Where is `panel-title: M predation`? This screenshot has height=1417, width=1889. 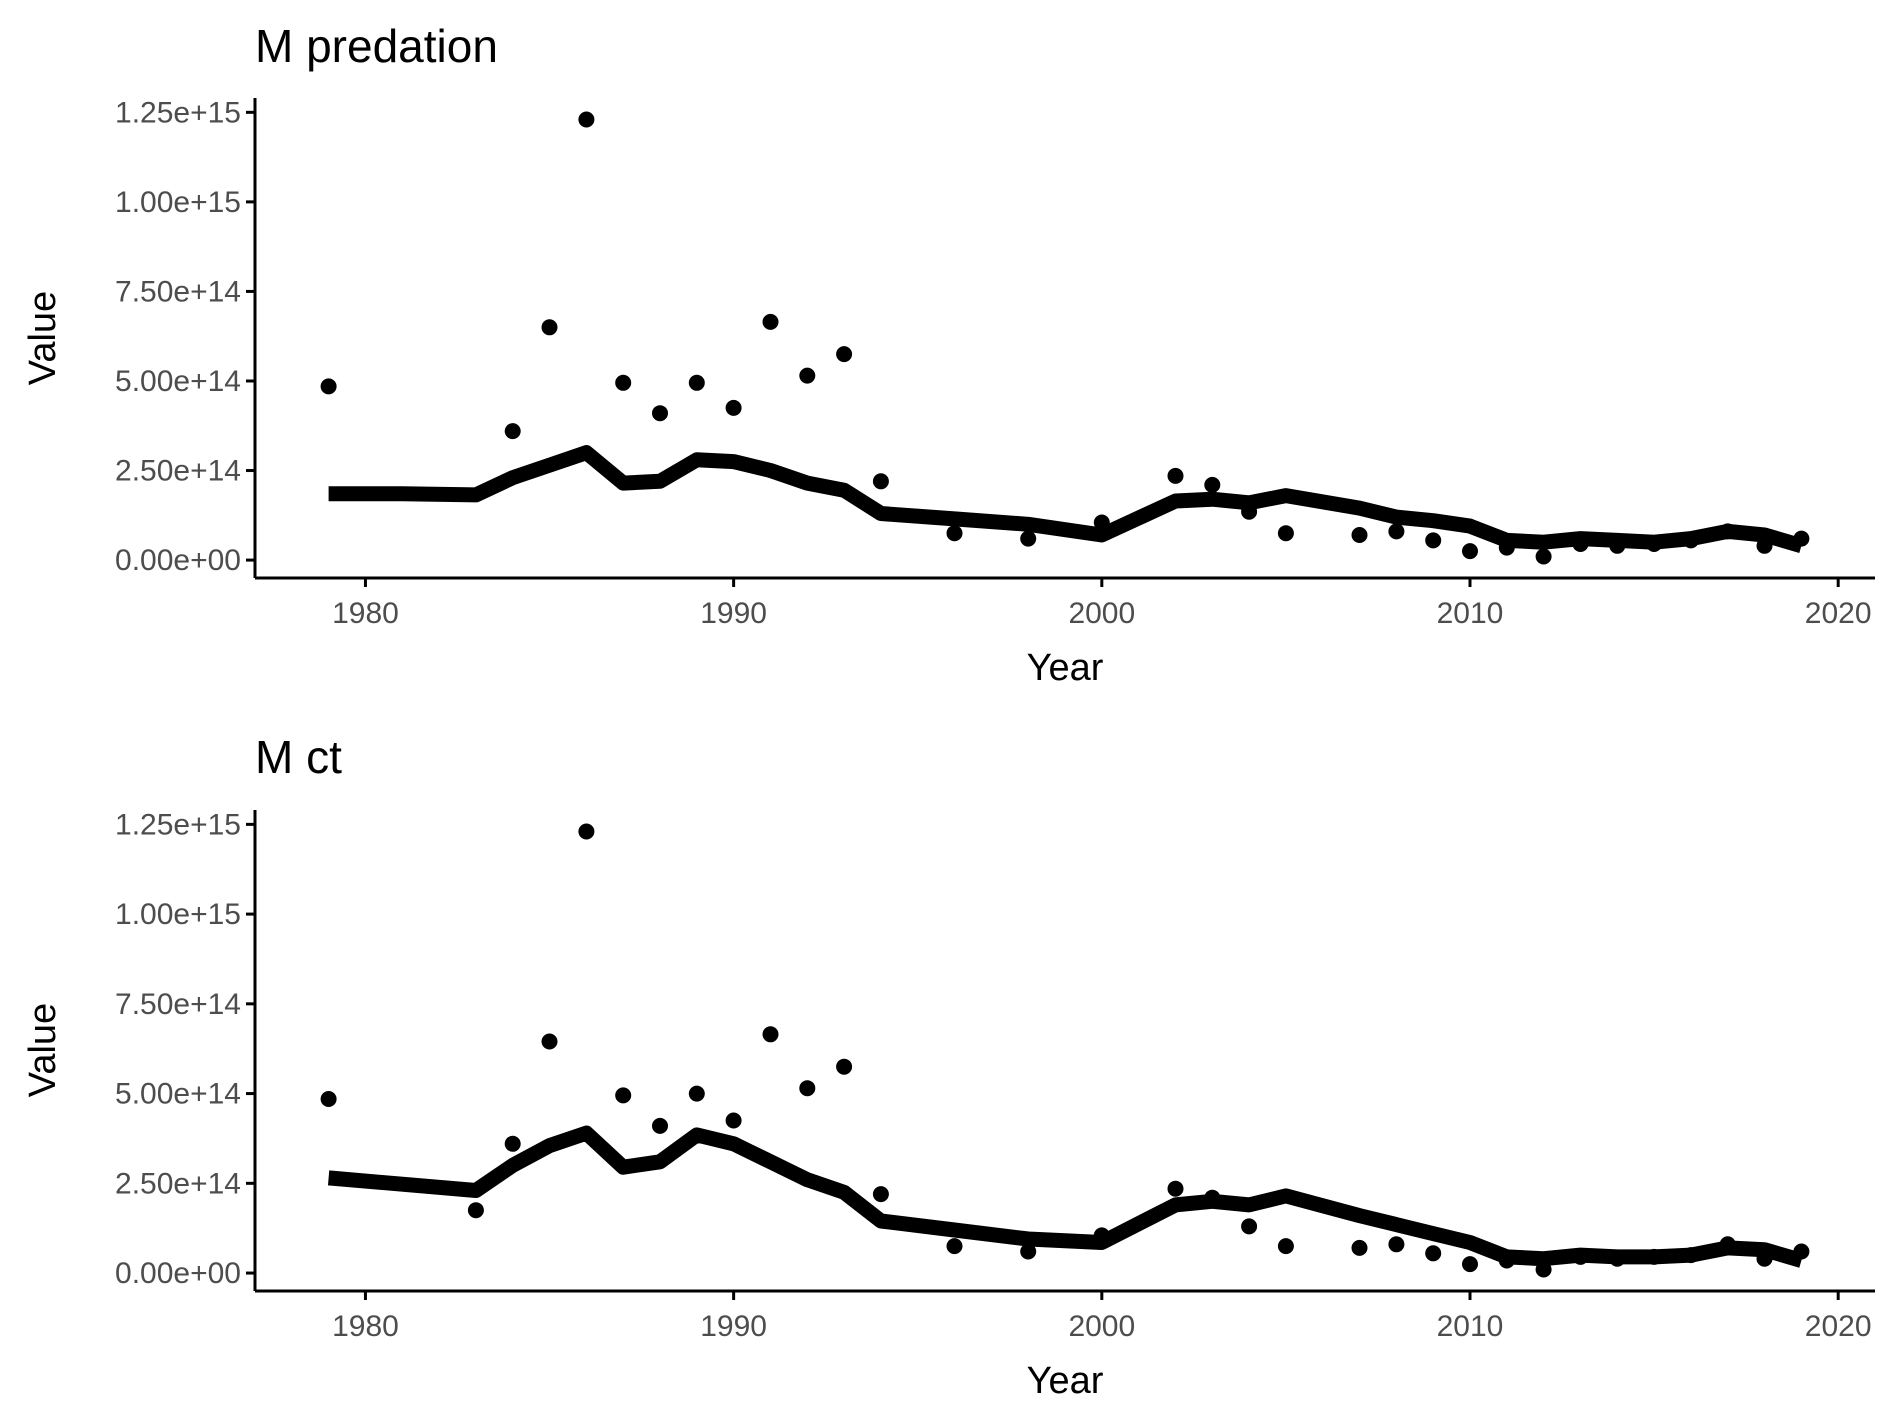 panel-title: M predation is located at coordinates (376, 46).